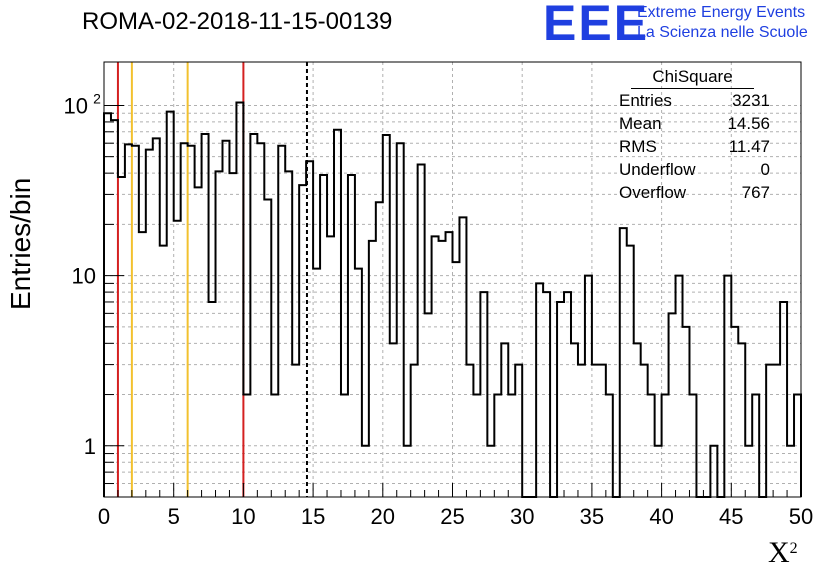 This screenshot has height=572, width=836. Describe the element at coordinates (801, 516) in the screenshot. I see `x-tick-label: 50` at that location.